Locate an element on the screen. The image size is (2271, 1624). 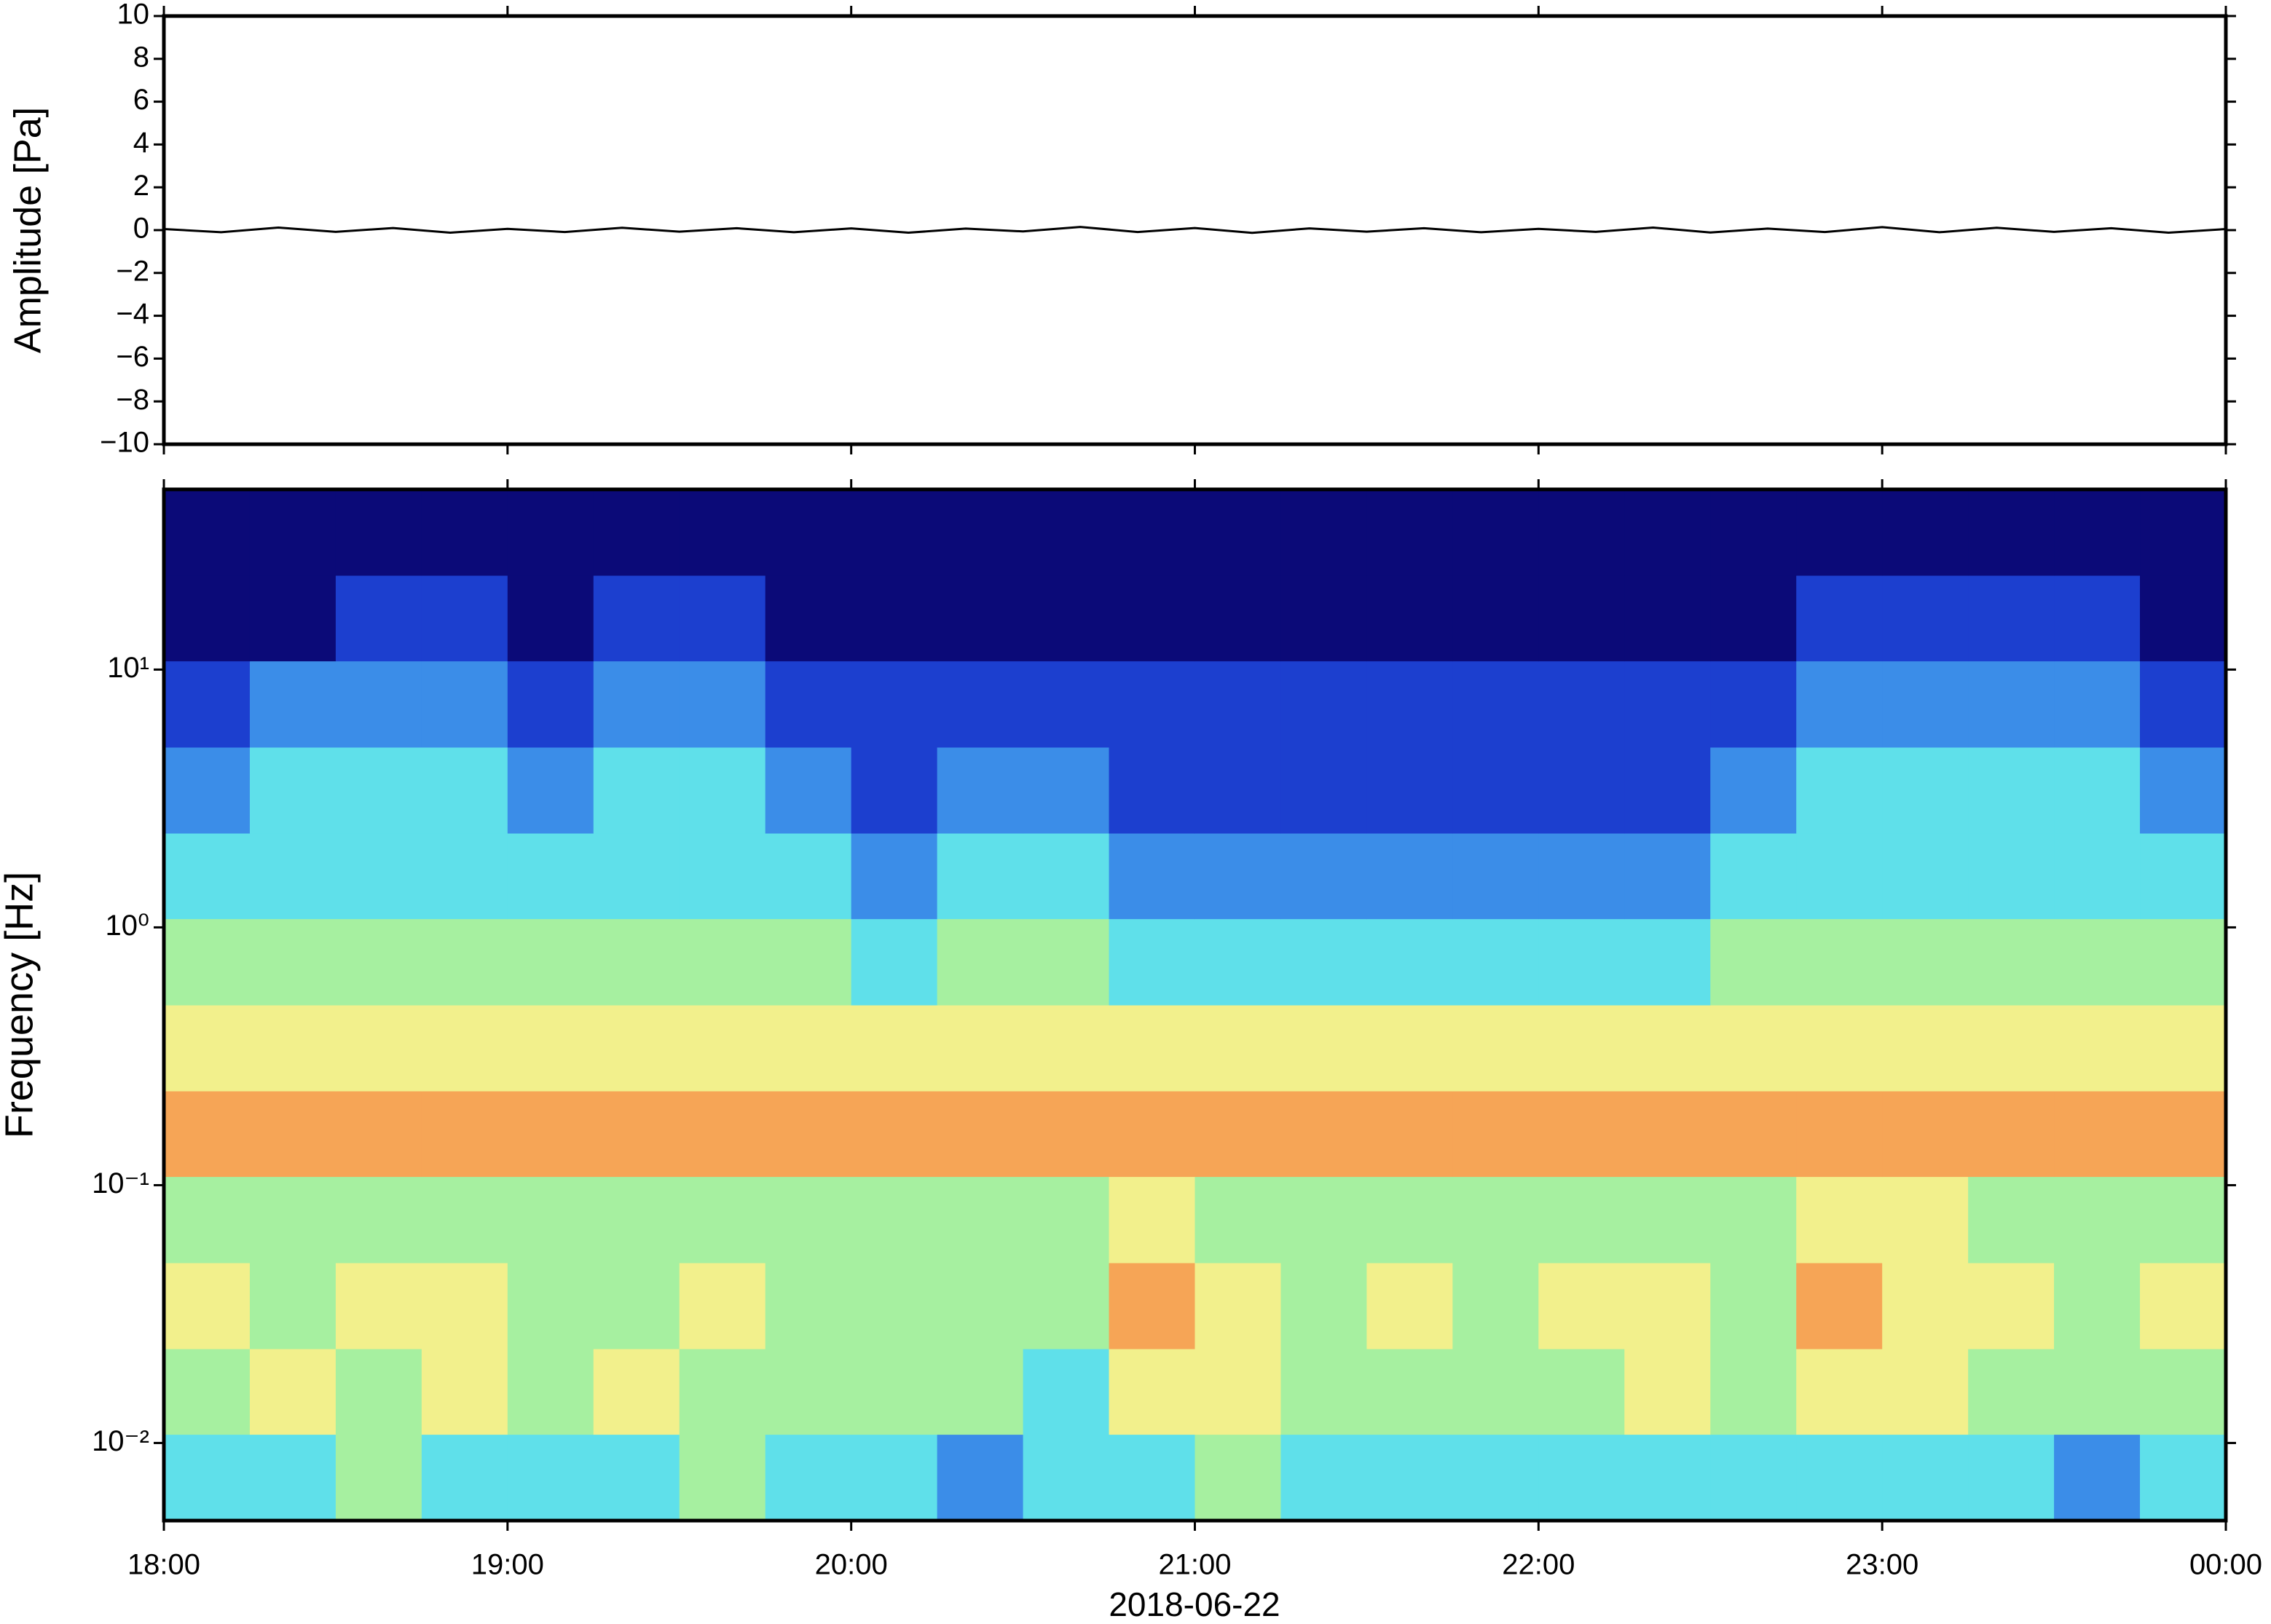
y-tick-label: 6 is located at coordinates (141, 100).